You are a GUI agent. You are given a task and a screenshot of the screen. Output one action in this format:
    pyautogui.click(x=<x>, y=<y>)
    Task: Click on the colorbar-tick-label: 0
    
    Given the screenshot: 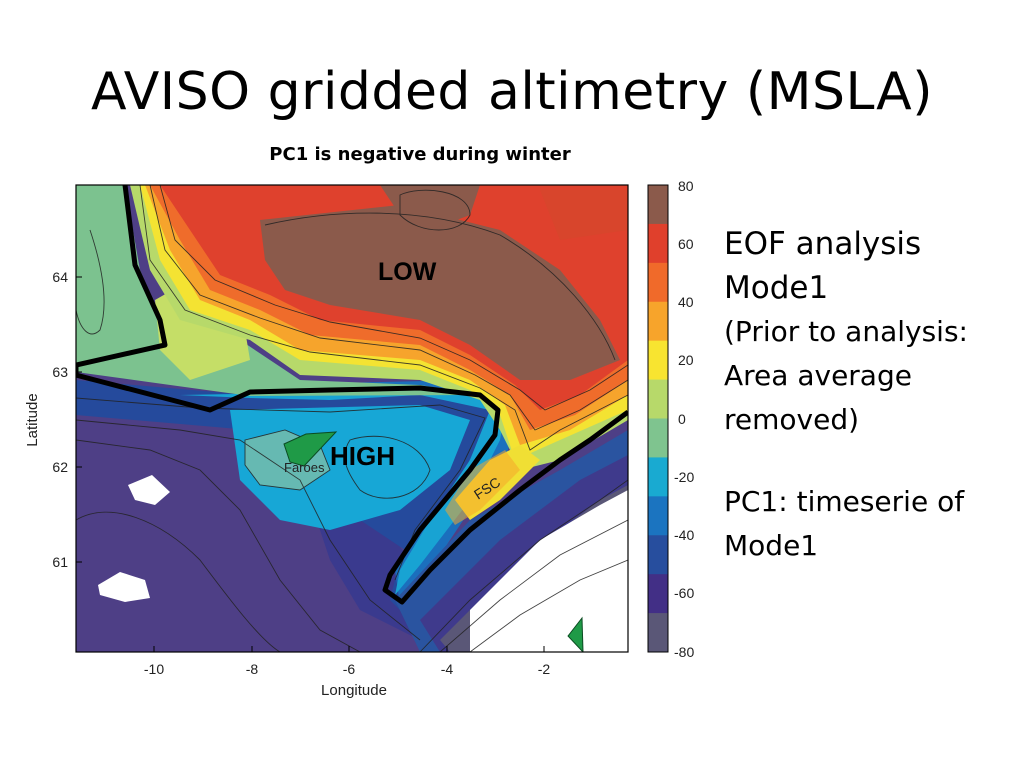 What is the action you would take?
    pyautogui.click(x=682, y=419)
    